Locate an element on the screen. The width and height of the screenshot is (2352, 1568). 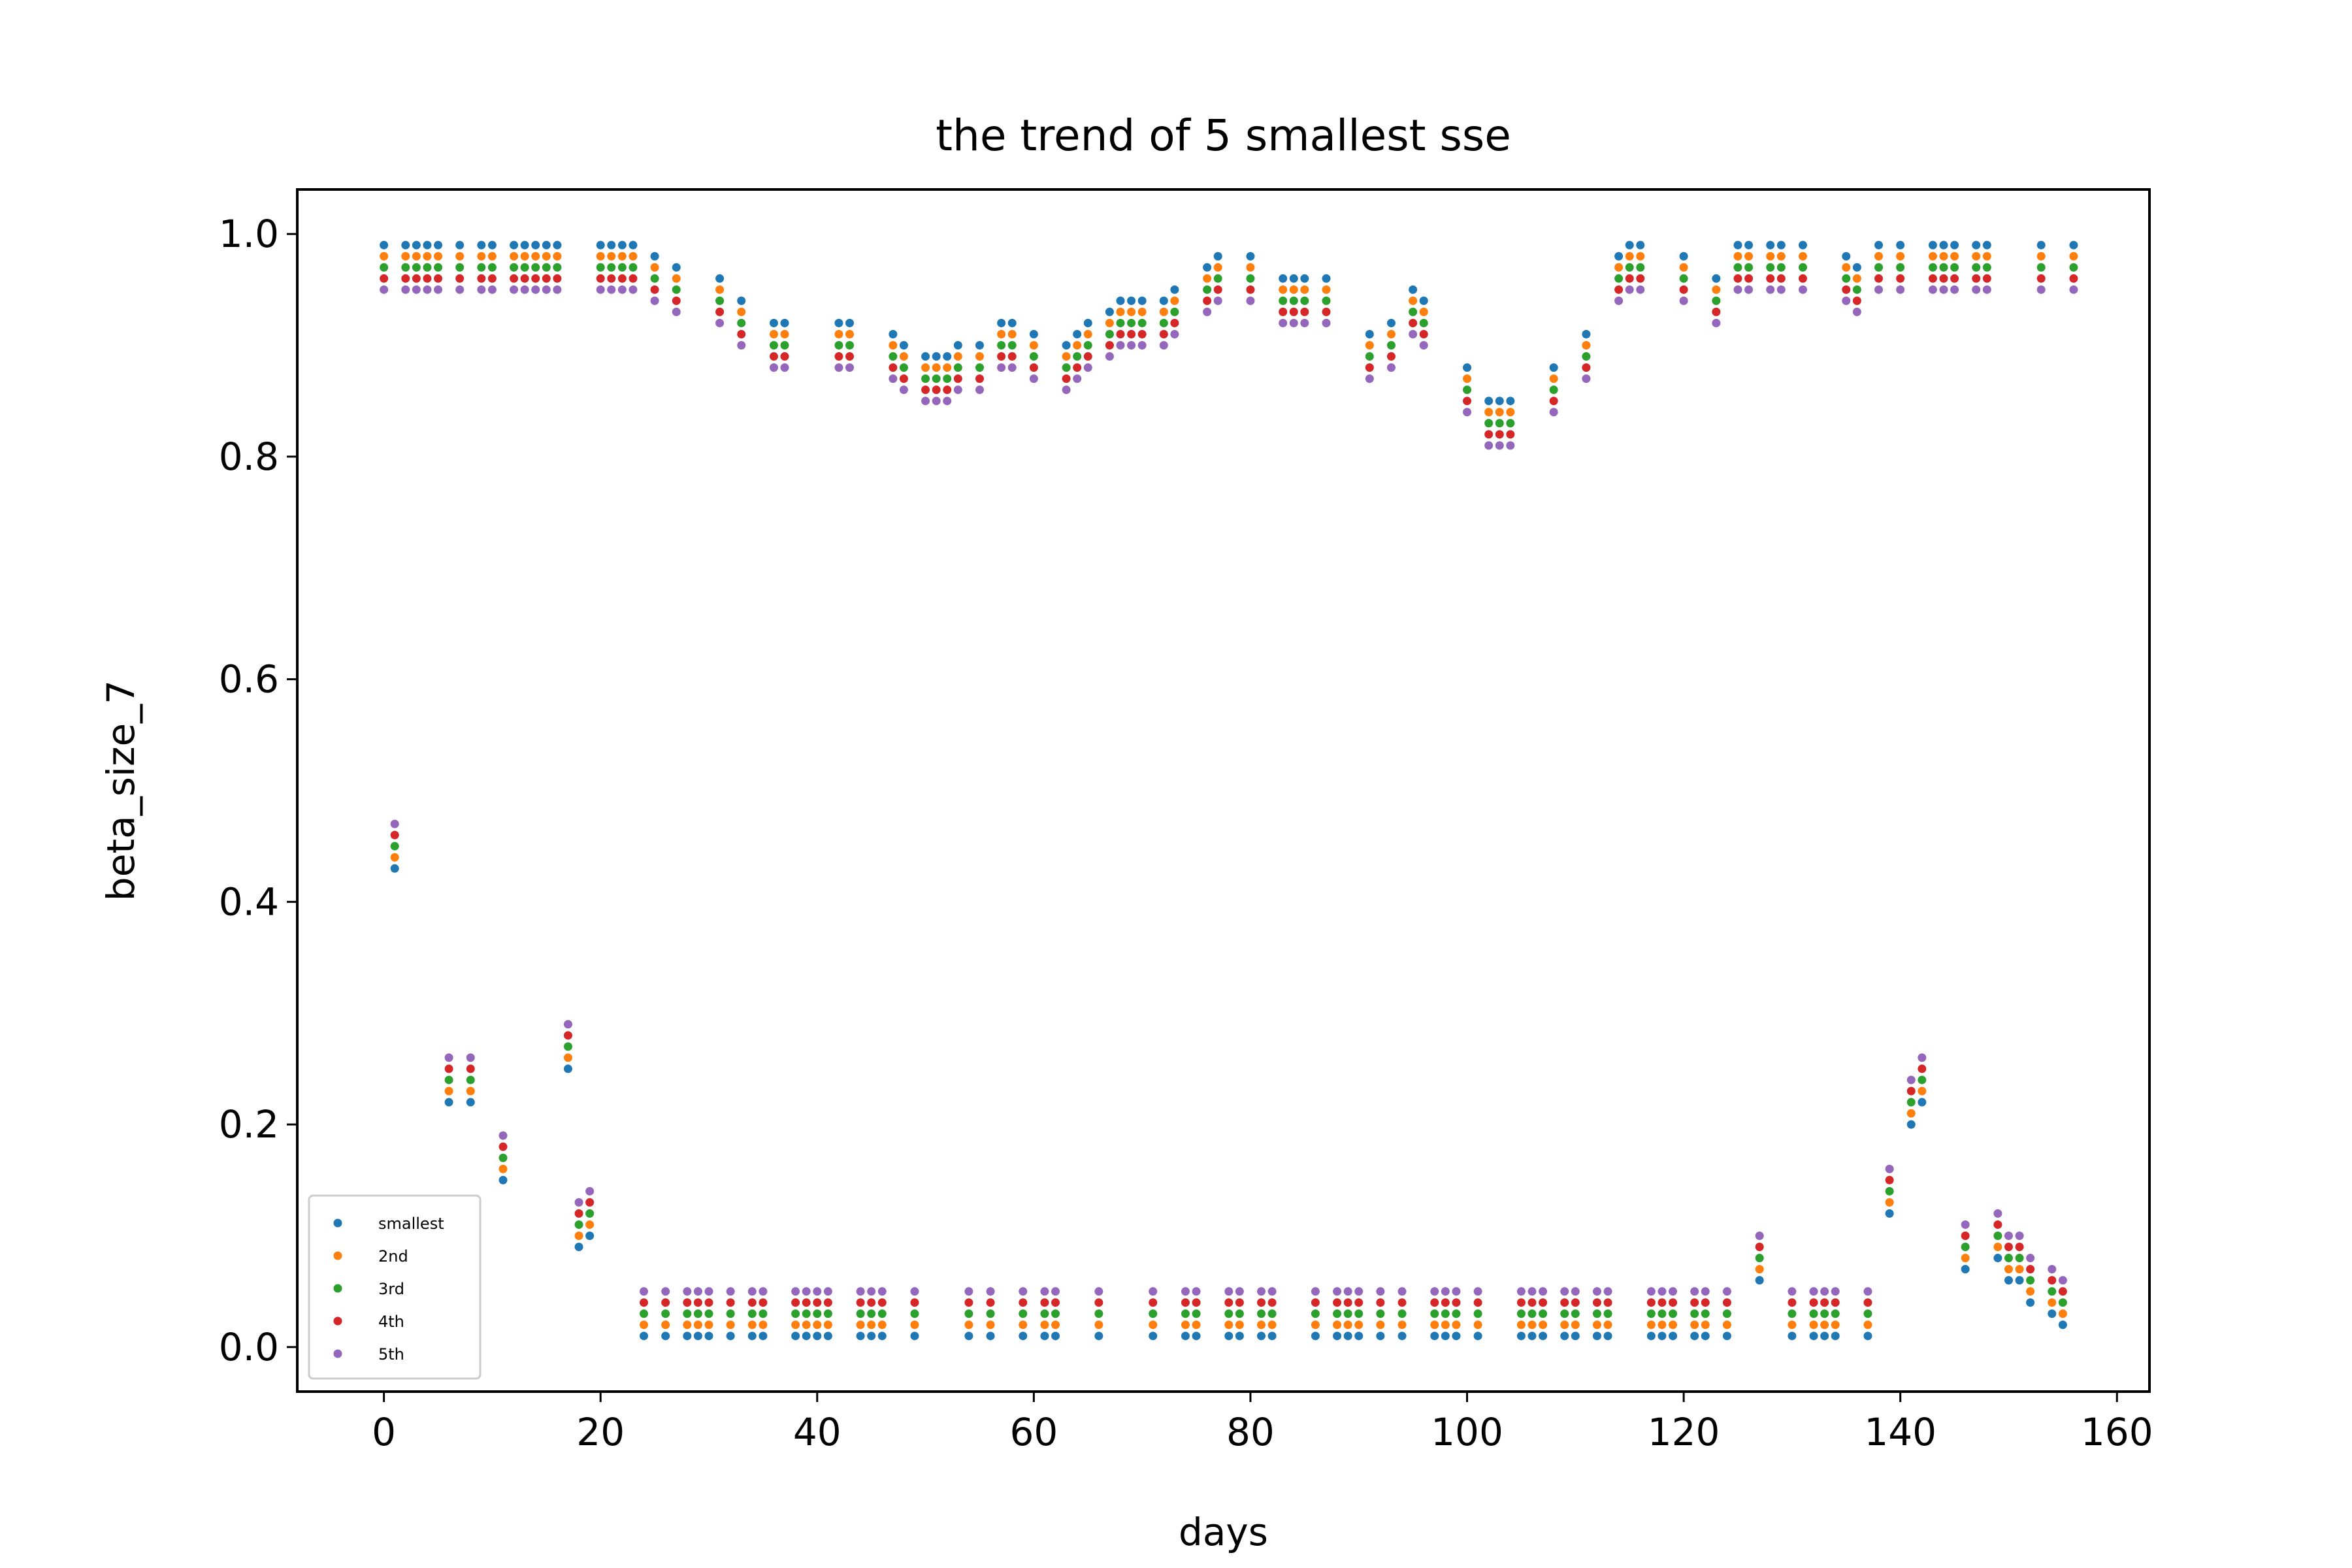
y-tick-label: 0.0 is located at coordinates (249, 1347).